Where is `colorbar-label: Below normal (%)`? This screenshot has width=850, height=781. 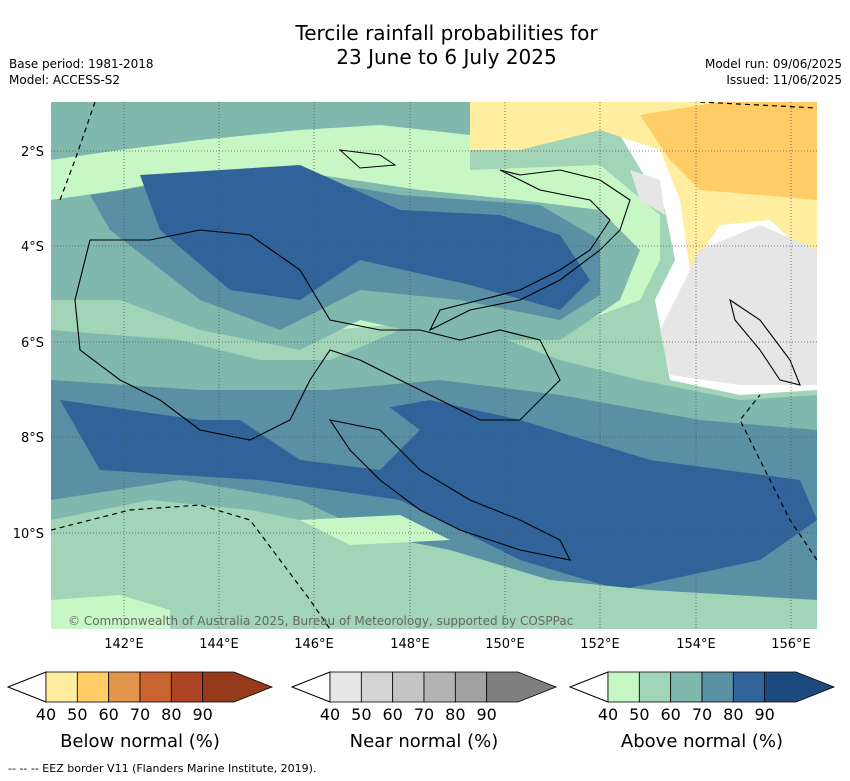 colorbar-label: Below normal (%) is located at coordinates (140, 741).